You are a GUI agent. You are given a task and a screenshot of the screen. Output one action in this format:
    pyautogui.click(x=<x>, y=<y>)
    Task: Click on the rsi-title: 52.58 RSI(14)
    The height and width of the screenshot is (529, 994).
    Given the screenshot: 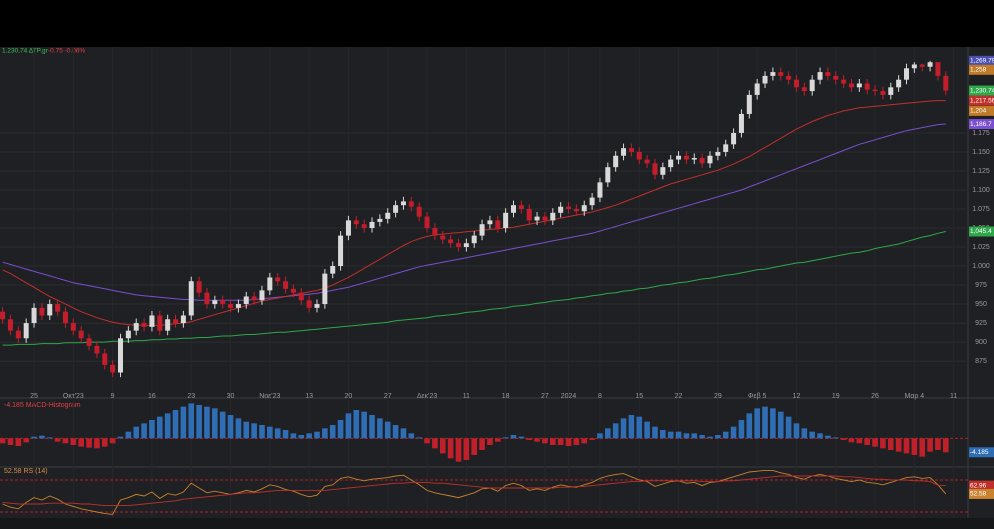 What is the action you would take?
    pyautogui.click(x=26, y=471)
    